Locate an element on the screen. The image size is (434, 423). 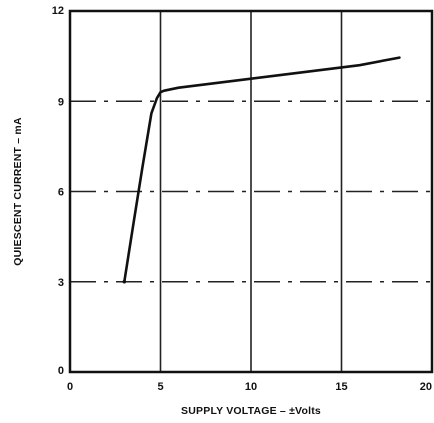
x-tick-label-3: 15 is located at coordinates (341, 387).